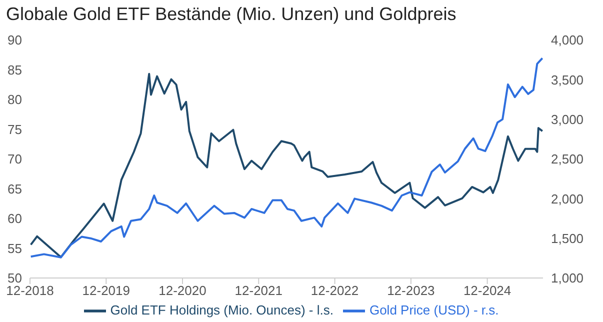 The width and height of the screenshot is (603, 322). I want to click on chart-title: Globale Gold ETF Bestände (Mio. Unzen) und Goldpreis, so click(231, 14).